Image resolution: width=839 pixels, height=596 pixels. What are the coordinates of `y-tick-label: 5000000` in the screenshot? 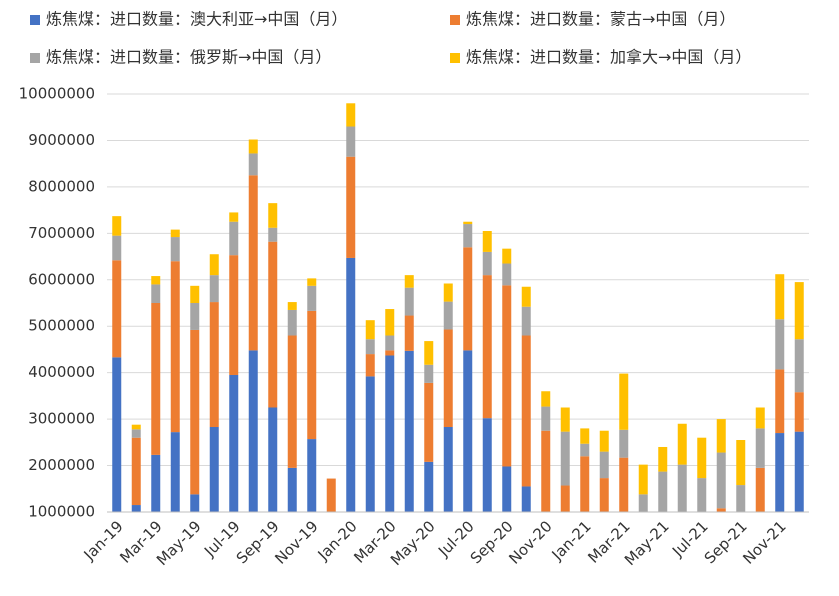 It's located at (61, 326).